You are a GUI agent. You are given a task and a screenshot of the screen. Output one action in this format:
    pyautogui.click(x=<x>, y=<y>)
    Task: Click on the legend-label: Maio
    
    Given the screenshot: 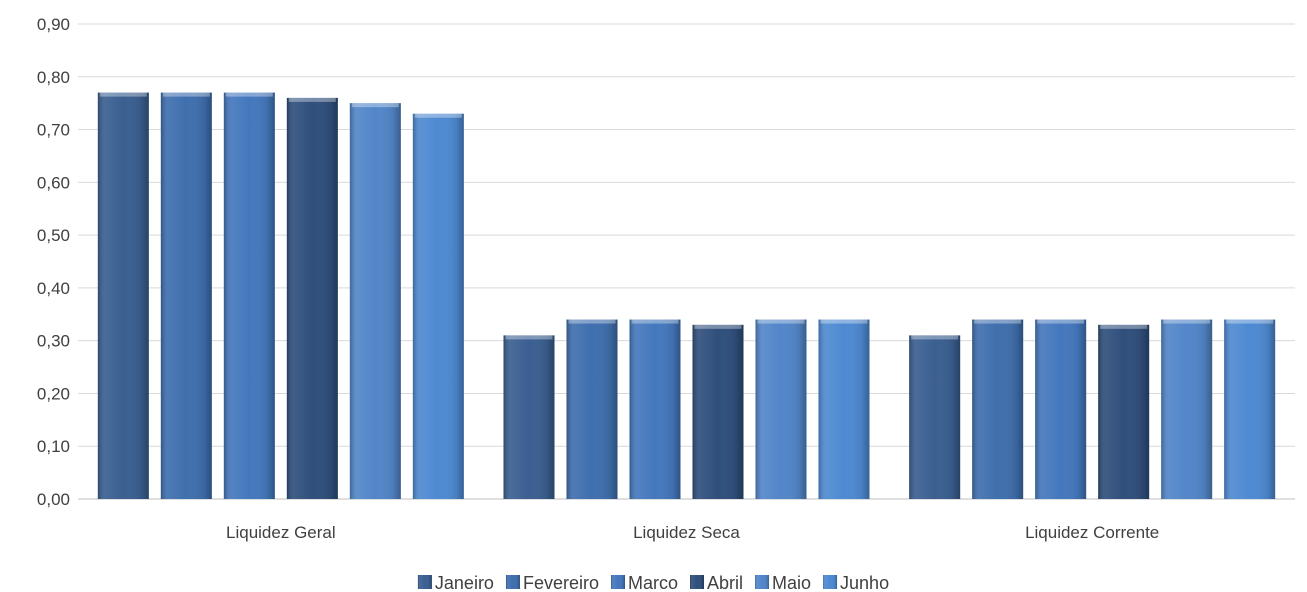 What is the action you would take?
    pyautogui.click(x=791, y=582)
    